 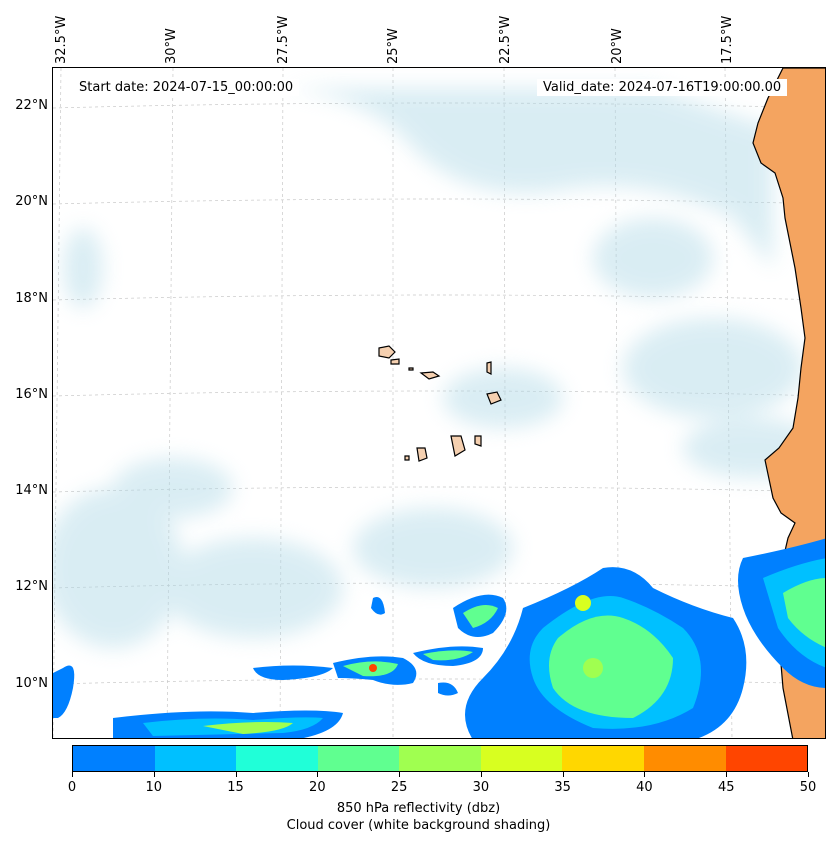 I want to click on lat-label: 18°N, so click(x=31, y=298).